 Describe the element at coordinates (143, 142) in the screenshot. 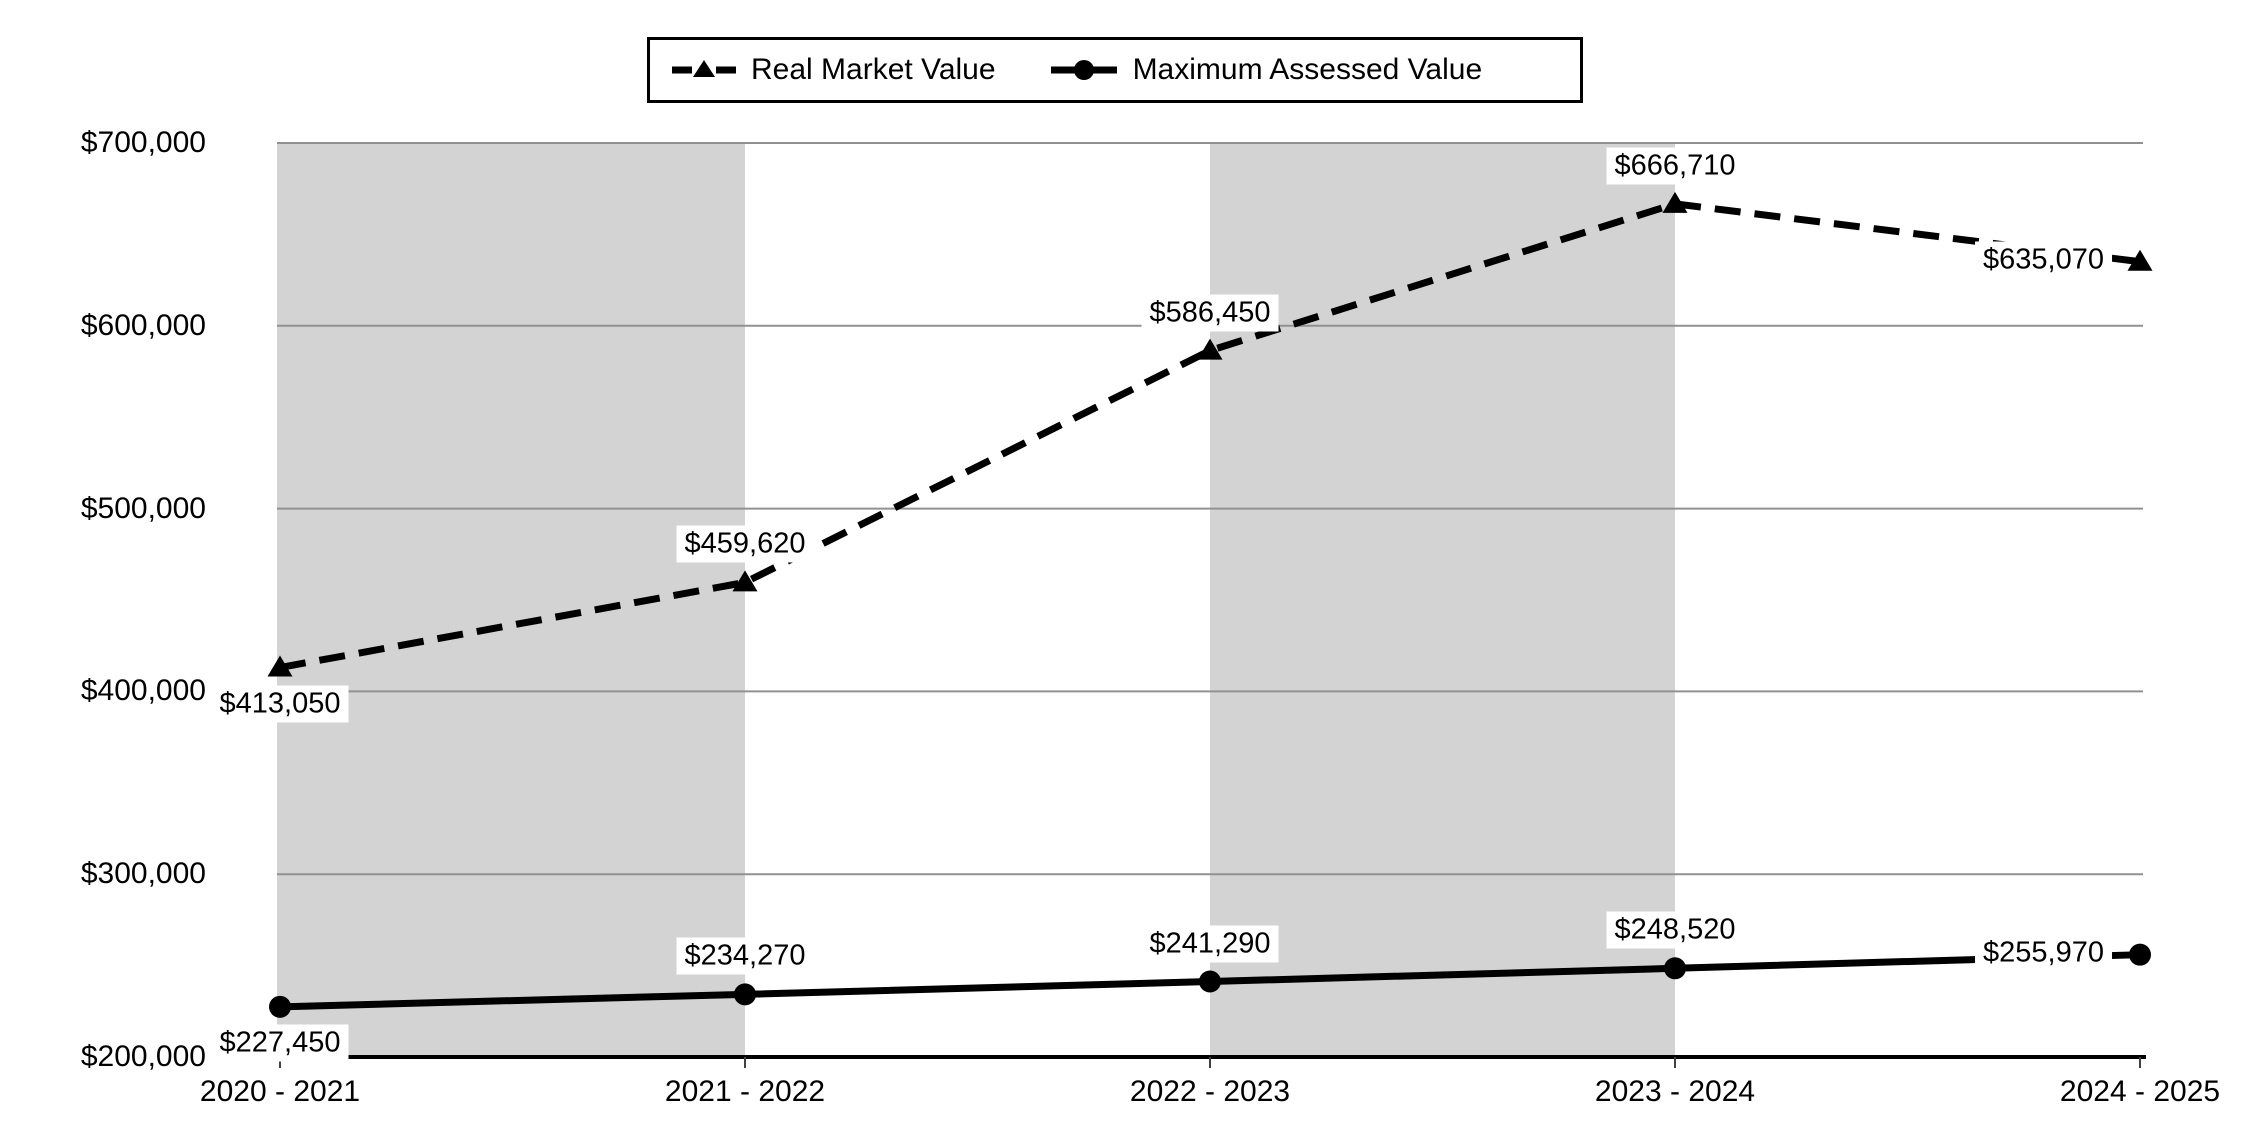

I see `y-tick-label: $700,000` at that location.